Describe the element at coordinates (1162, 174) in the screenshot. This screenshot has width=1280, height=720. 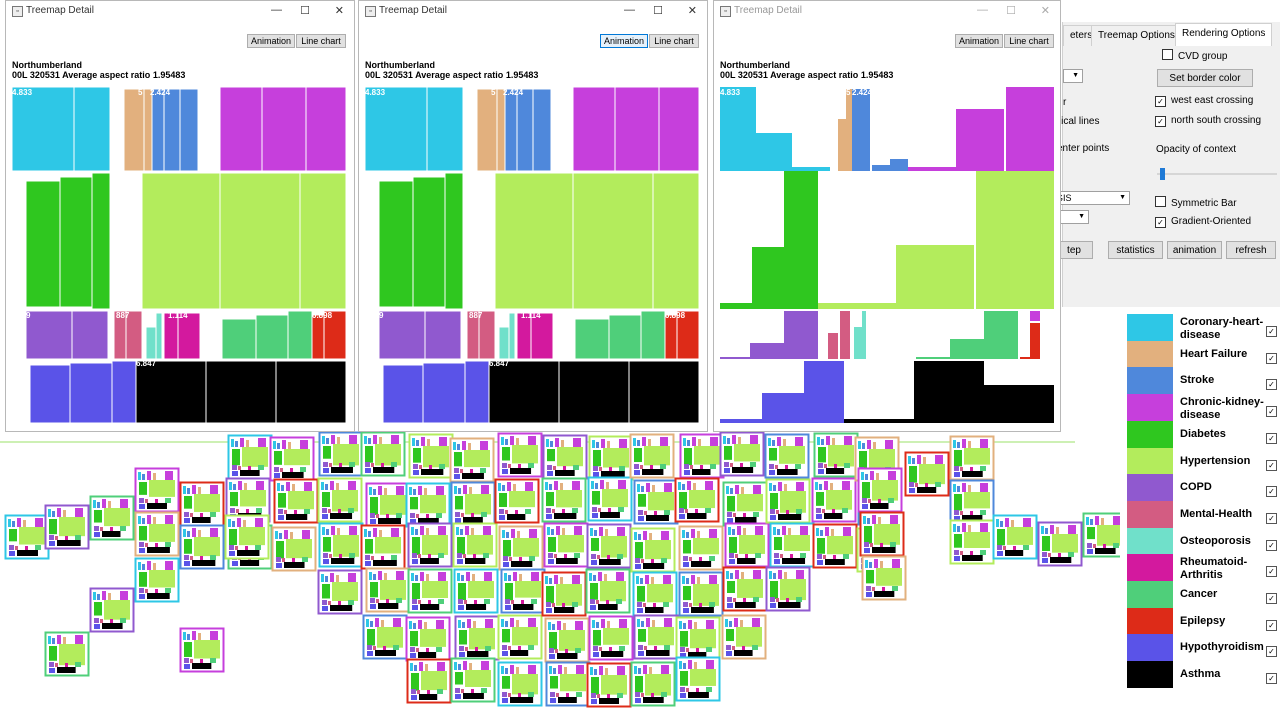
I see `opacity-slider-thumb` at that location.